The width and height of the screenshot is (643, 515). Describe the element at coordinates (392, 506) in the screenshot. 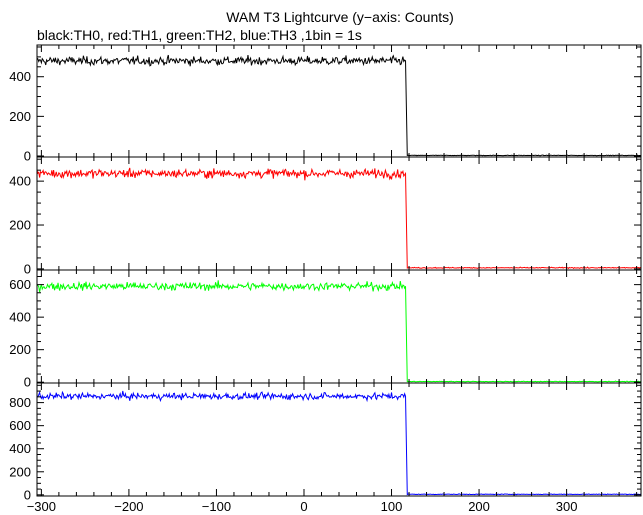

I see `x-tick-label: 100` at that location.